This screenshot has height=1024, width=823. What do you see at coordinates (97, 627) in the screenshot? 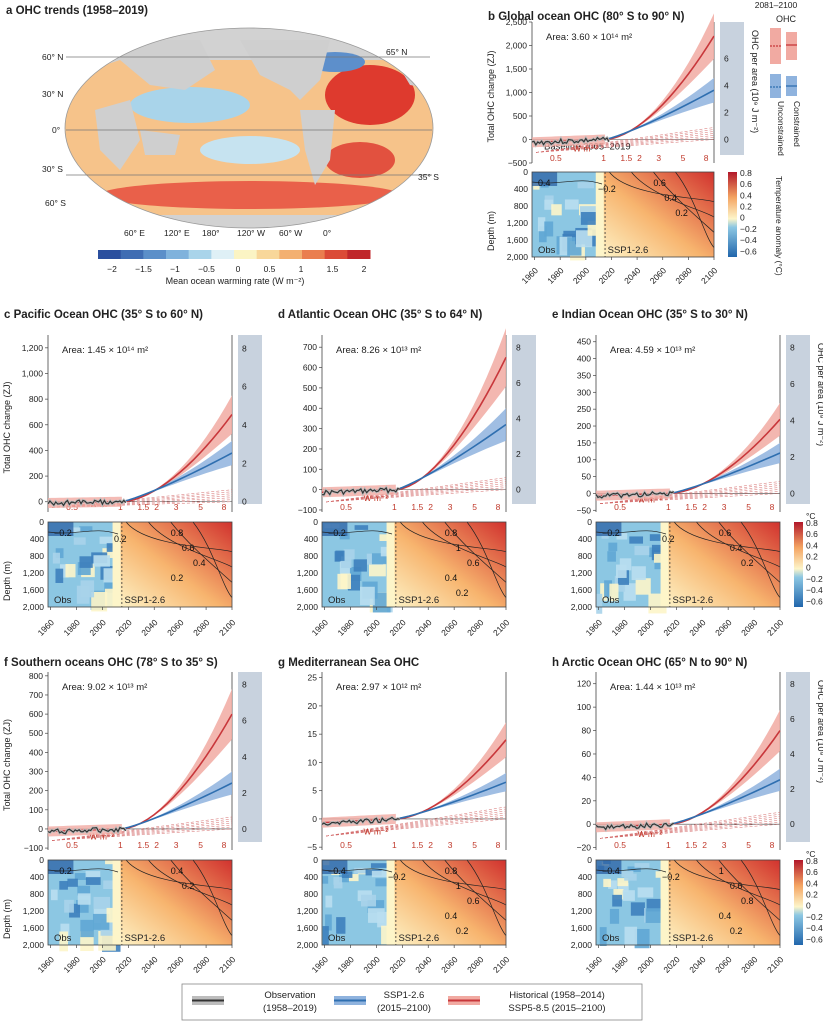
I see `x-tick-label: 2000` at bounding box center [97, 627].